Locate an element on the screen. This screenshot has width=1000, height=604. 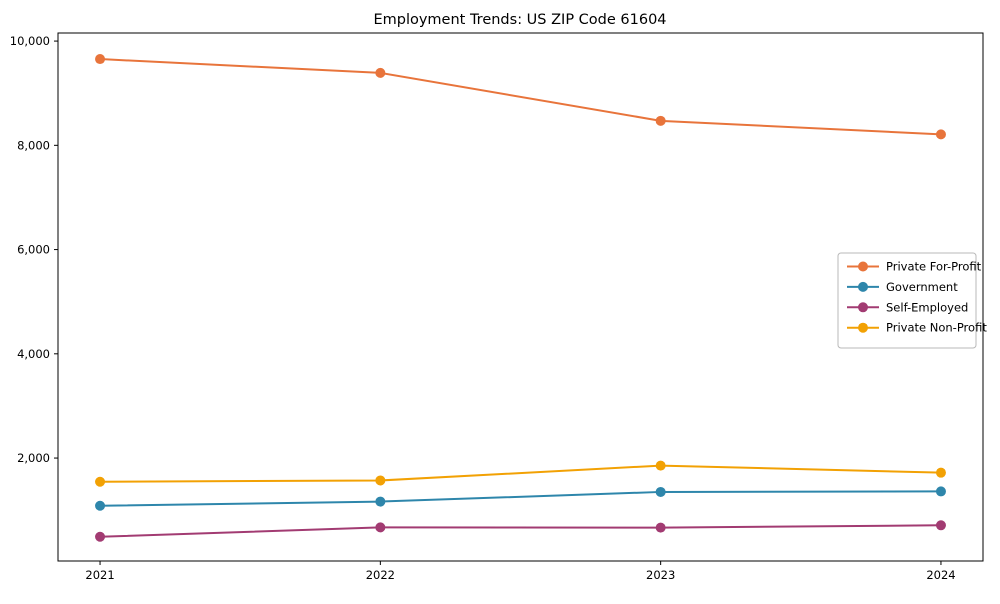
y-tick-label: 8,000 is located at coordinates (33, 145).